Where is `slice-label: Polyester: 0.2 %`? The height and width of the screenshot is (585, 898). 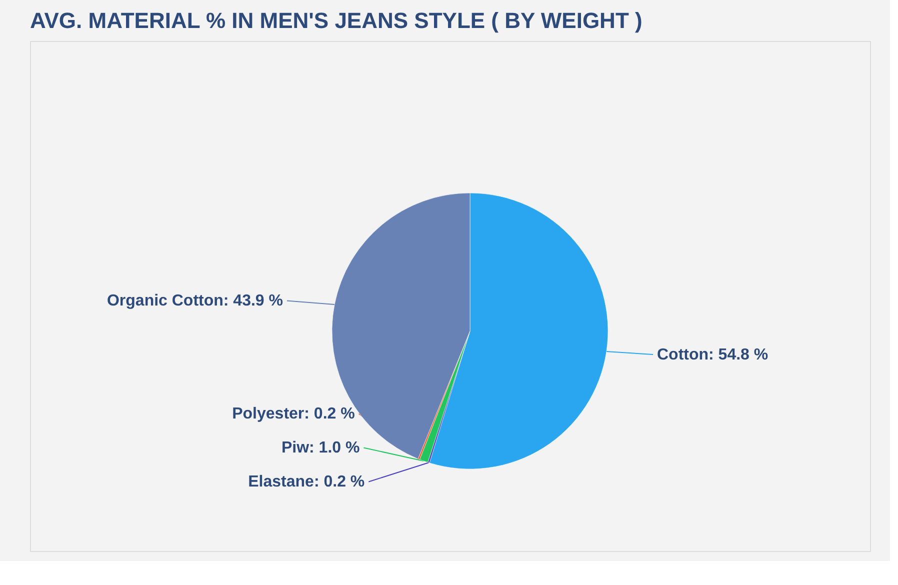
slice-label: Polyester: 0.2 % is located at coordinates (293, 414).